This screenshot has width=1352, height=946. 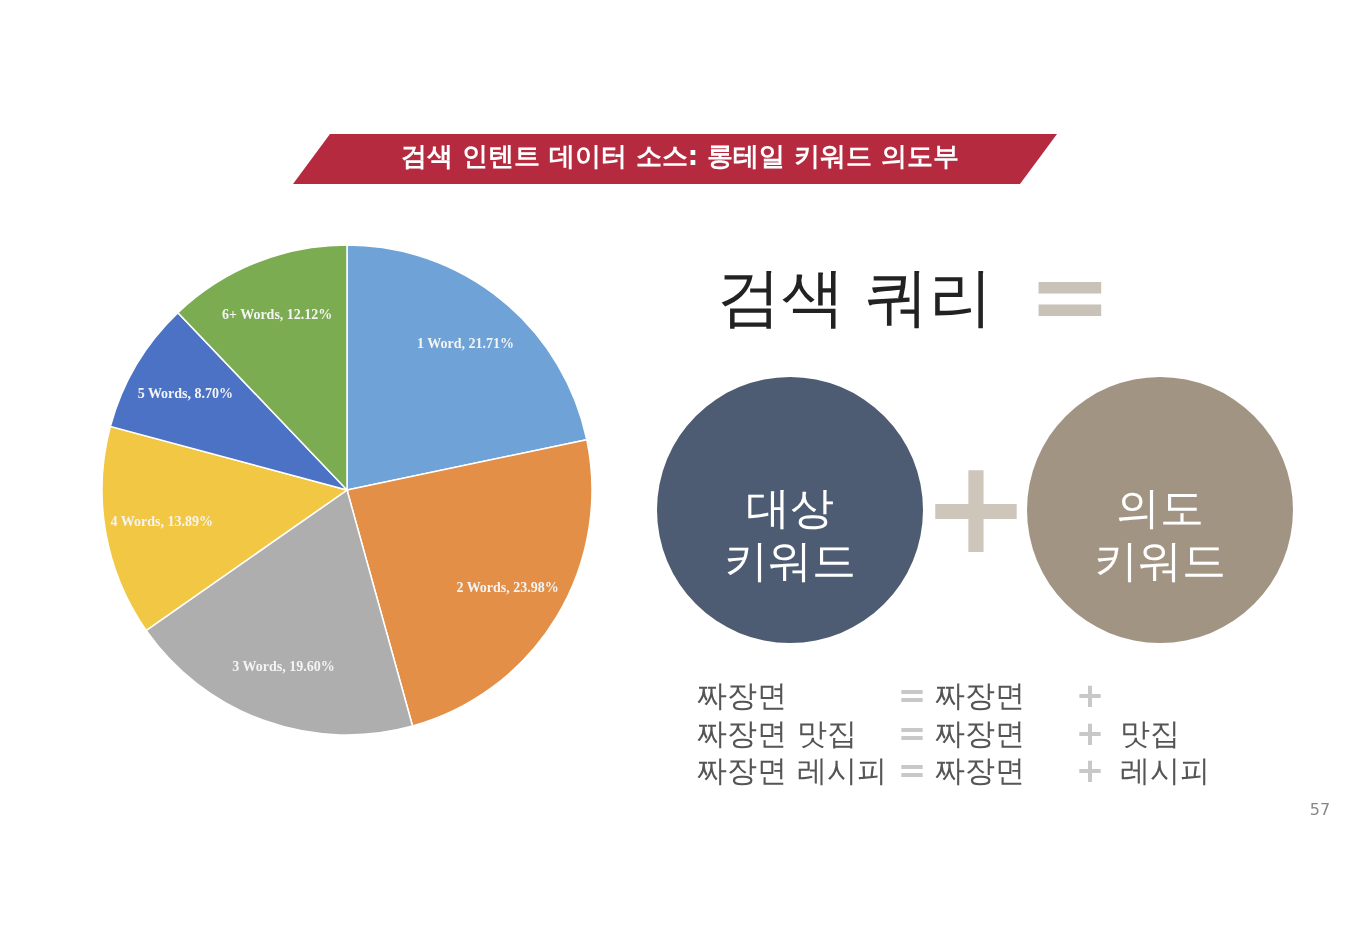 What do you see at coordinates (277, 315) in the screenshot?
I see `slice-label: 6+ Words, 12.12%` at bounding box center [277, 315].